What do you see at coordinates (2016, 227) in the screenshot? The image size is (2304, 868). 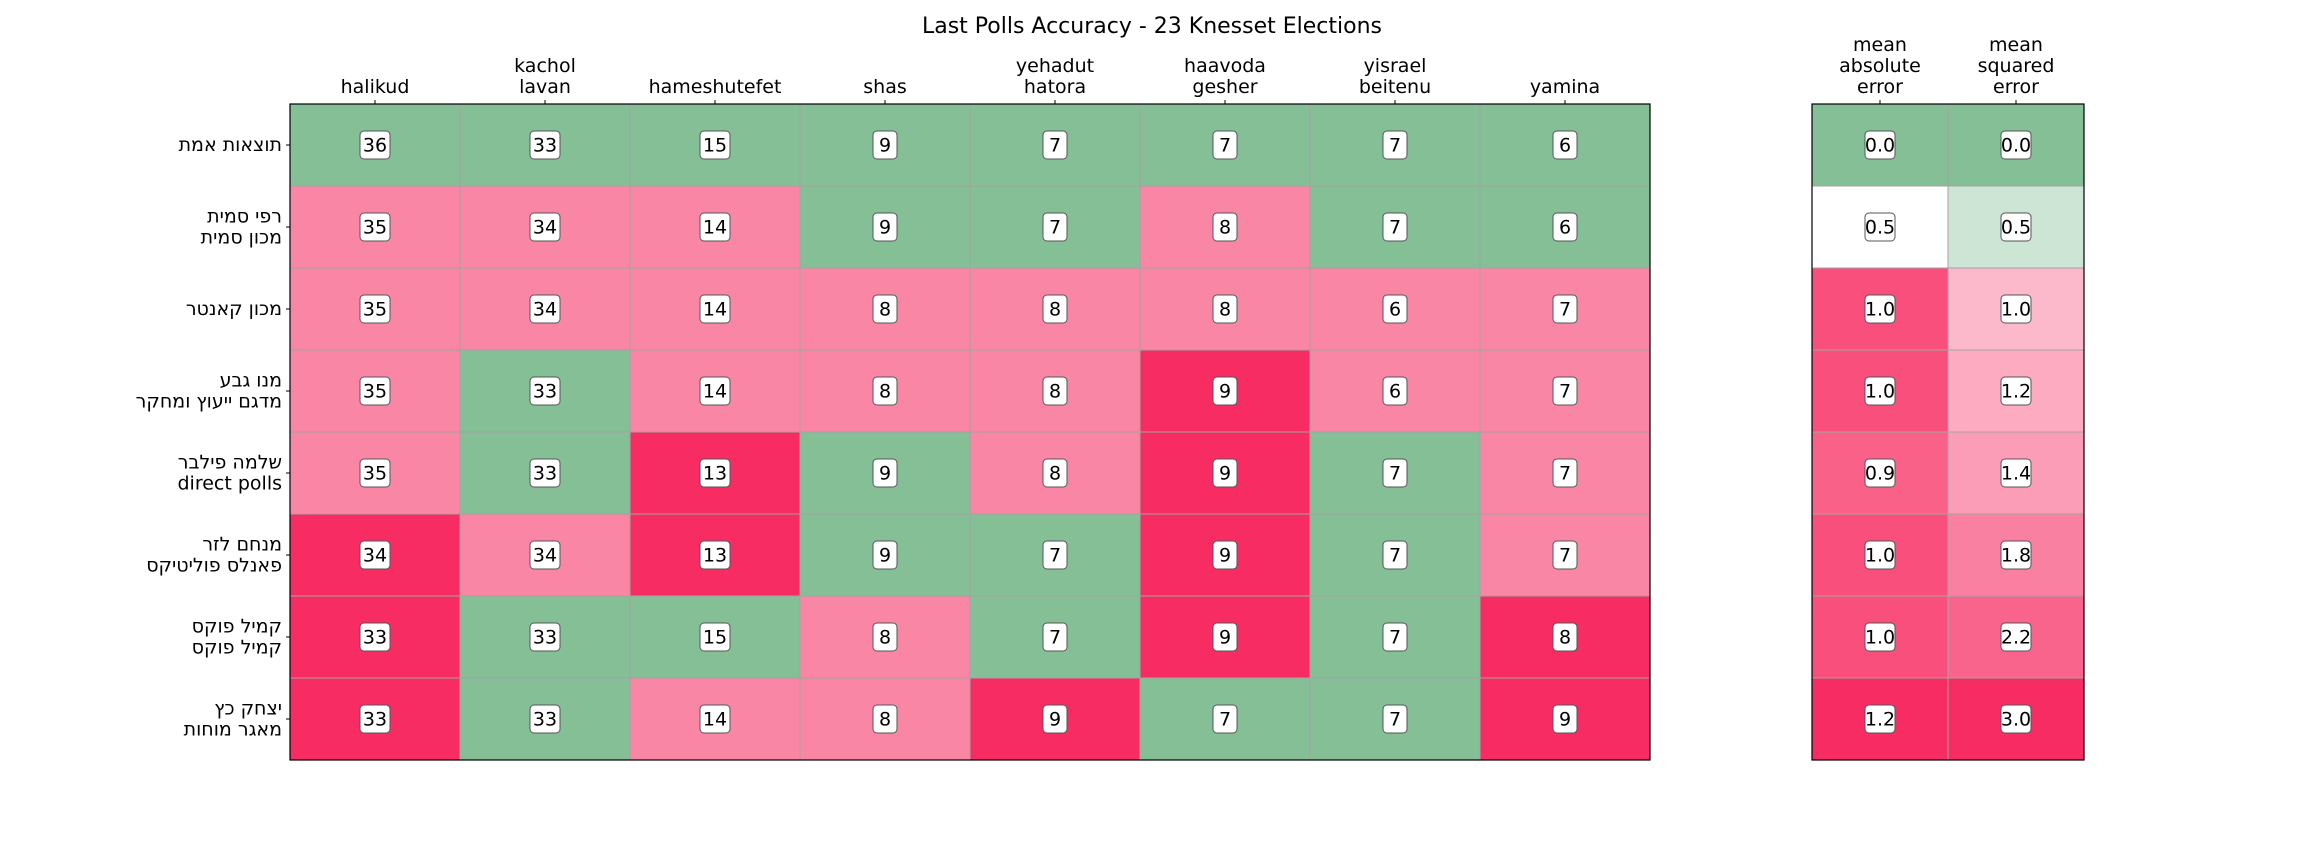 I see `mse-value-label: 0.5` at bounding box center [2016, 227].